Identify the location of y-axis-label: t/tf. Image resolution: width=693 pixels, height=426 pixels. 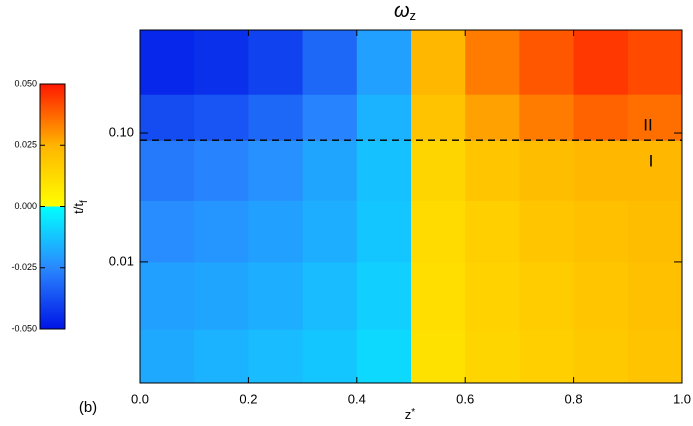
(80, 207).